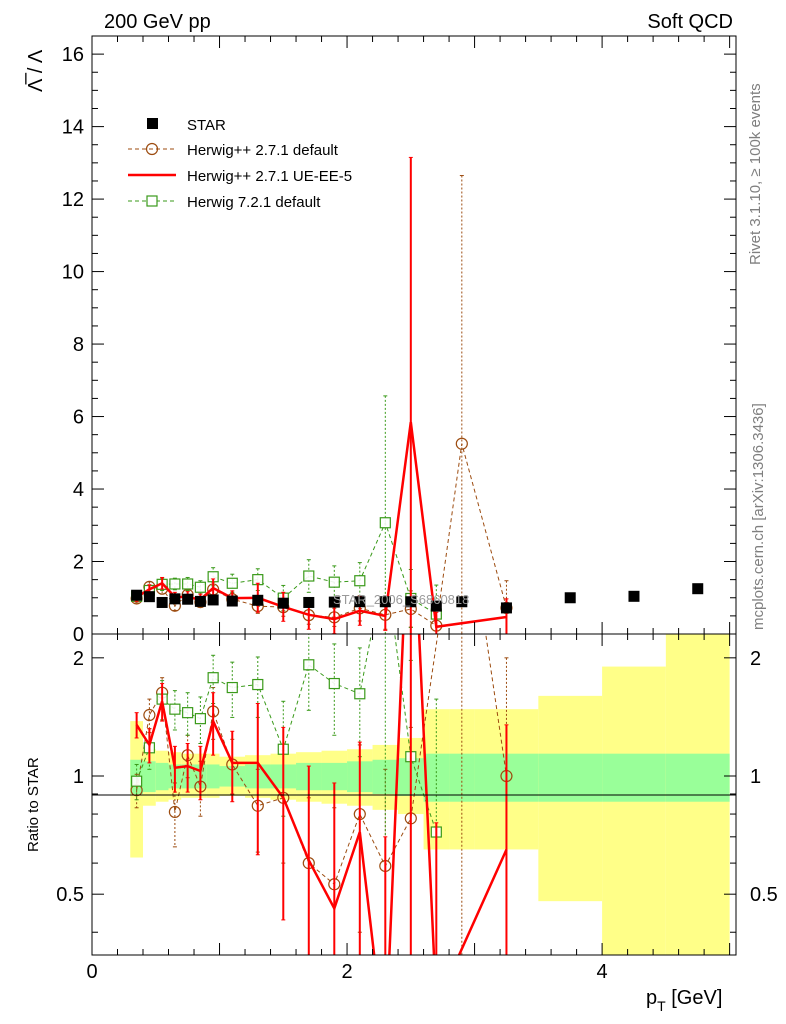 The height and width of the screenshot is (1024, 786). I want to click on ratio-y-tick-label: 2, so click(78, 659).